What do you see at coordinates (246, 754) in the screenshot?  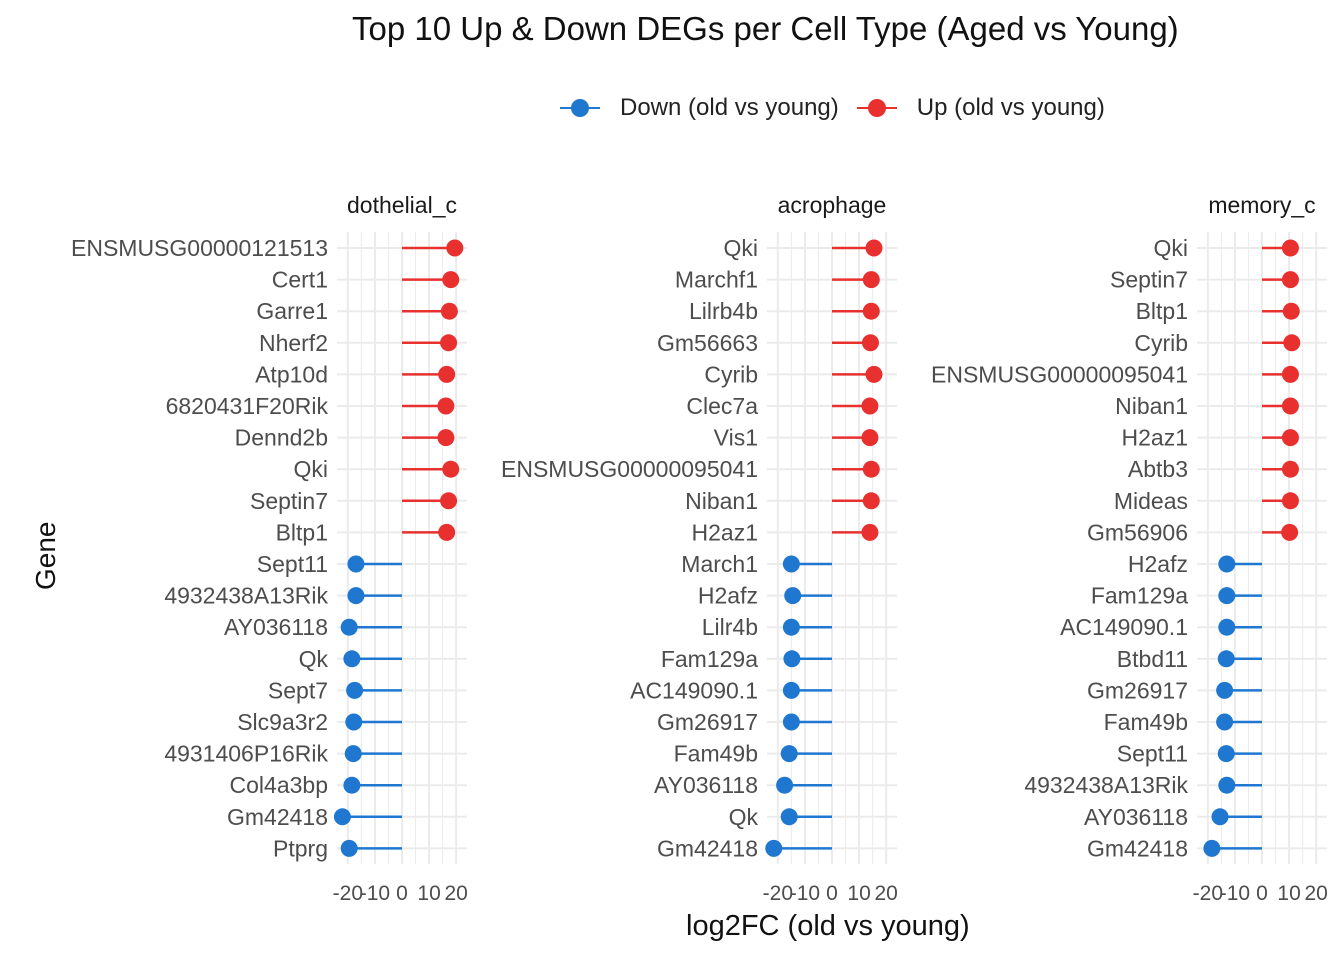 I see `y-tick-label: 4931406P16Rik` at bounding box center [246, 754].